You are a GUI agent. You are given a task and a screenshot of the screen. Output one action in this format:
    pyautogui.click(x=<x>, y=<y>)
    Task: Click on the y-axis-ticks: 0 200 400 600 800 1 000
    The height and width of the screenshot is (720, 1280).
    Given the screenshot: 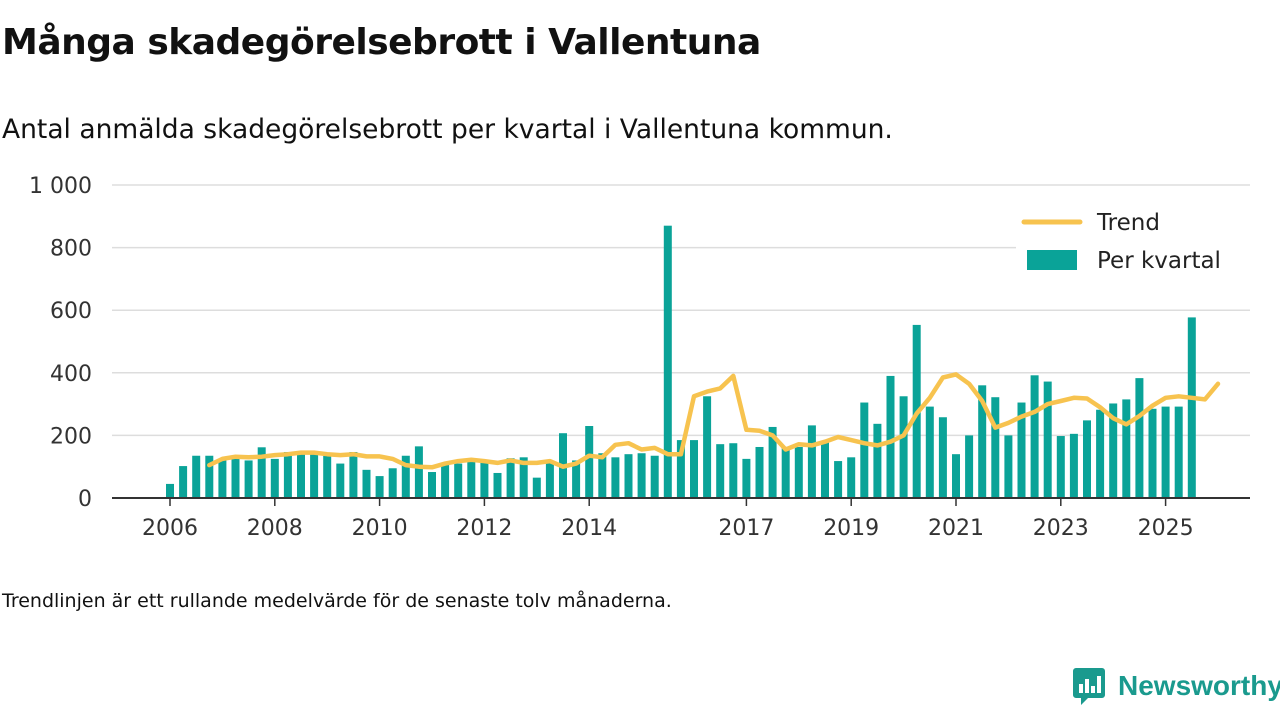 What is the action you would take?
    pyautogui.click(x=60, y=343)
    